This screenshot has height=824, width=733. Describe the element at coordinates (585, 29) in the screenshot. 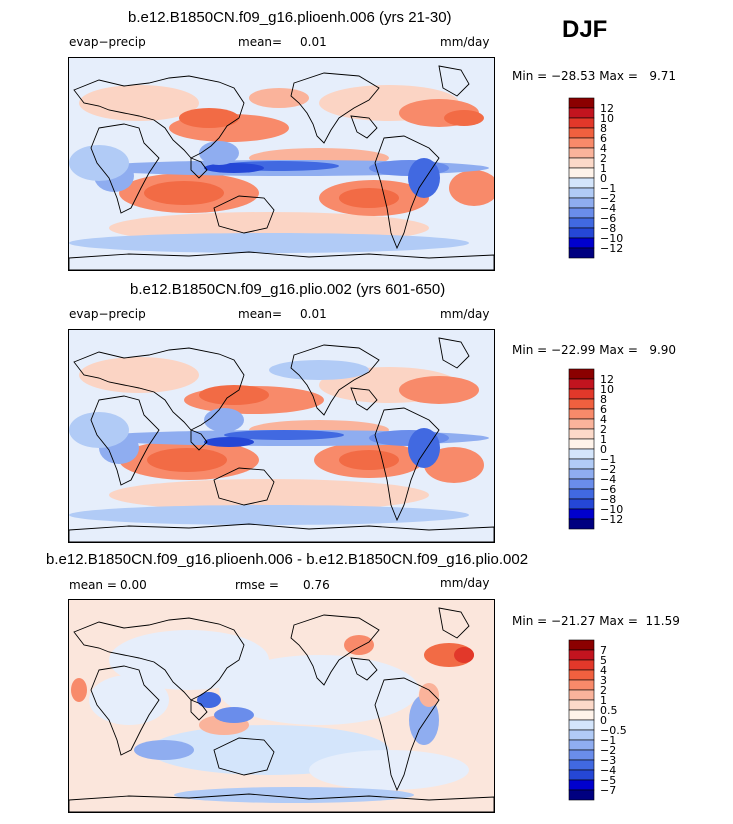

I see `season-label: DJF` at that location.